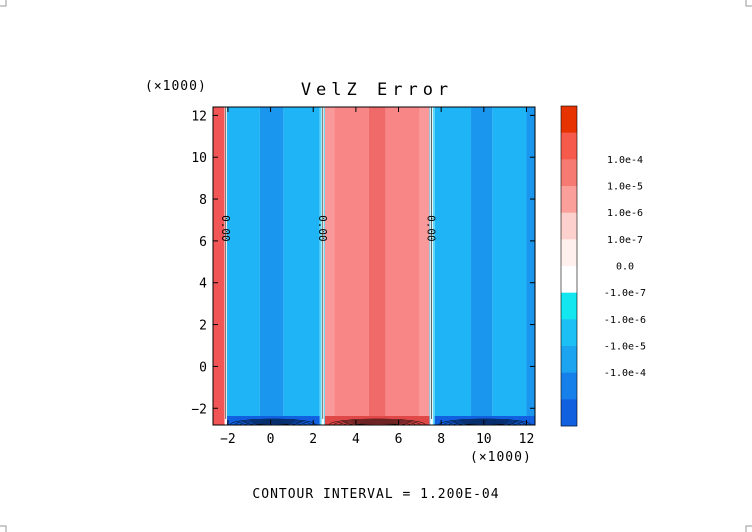  I want to click on x-tick-label-5: 8, so click(441, 439).